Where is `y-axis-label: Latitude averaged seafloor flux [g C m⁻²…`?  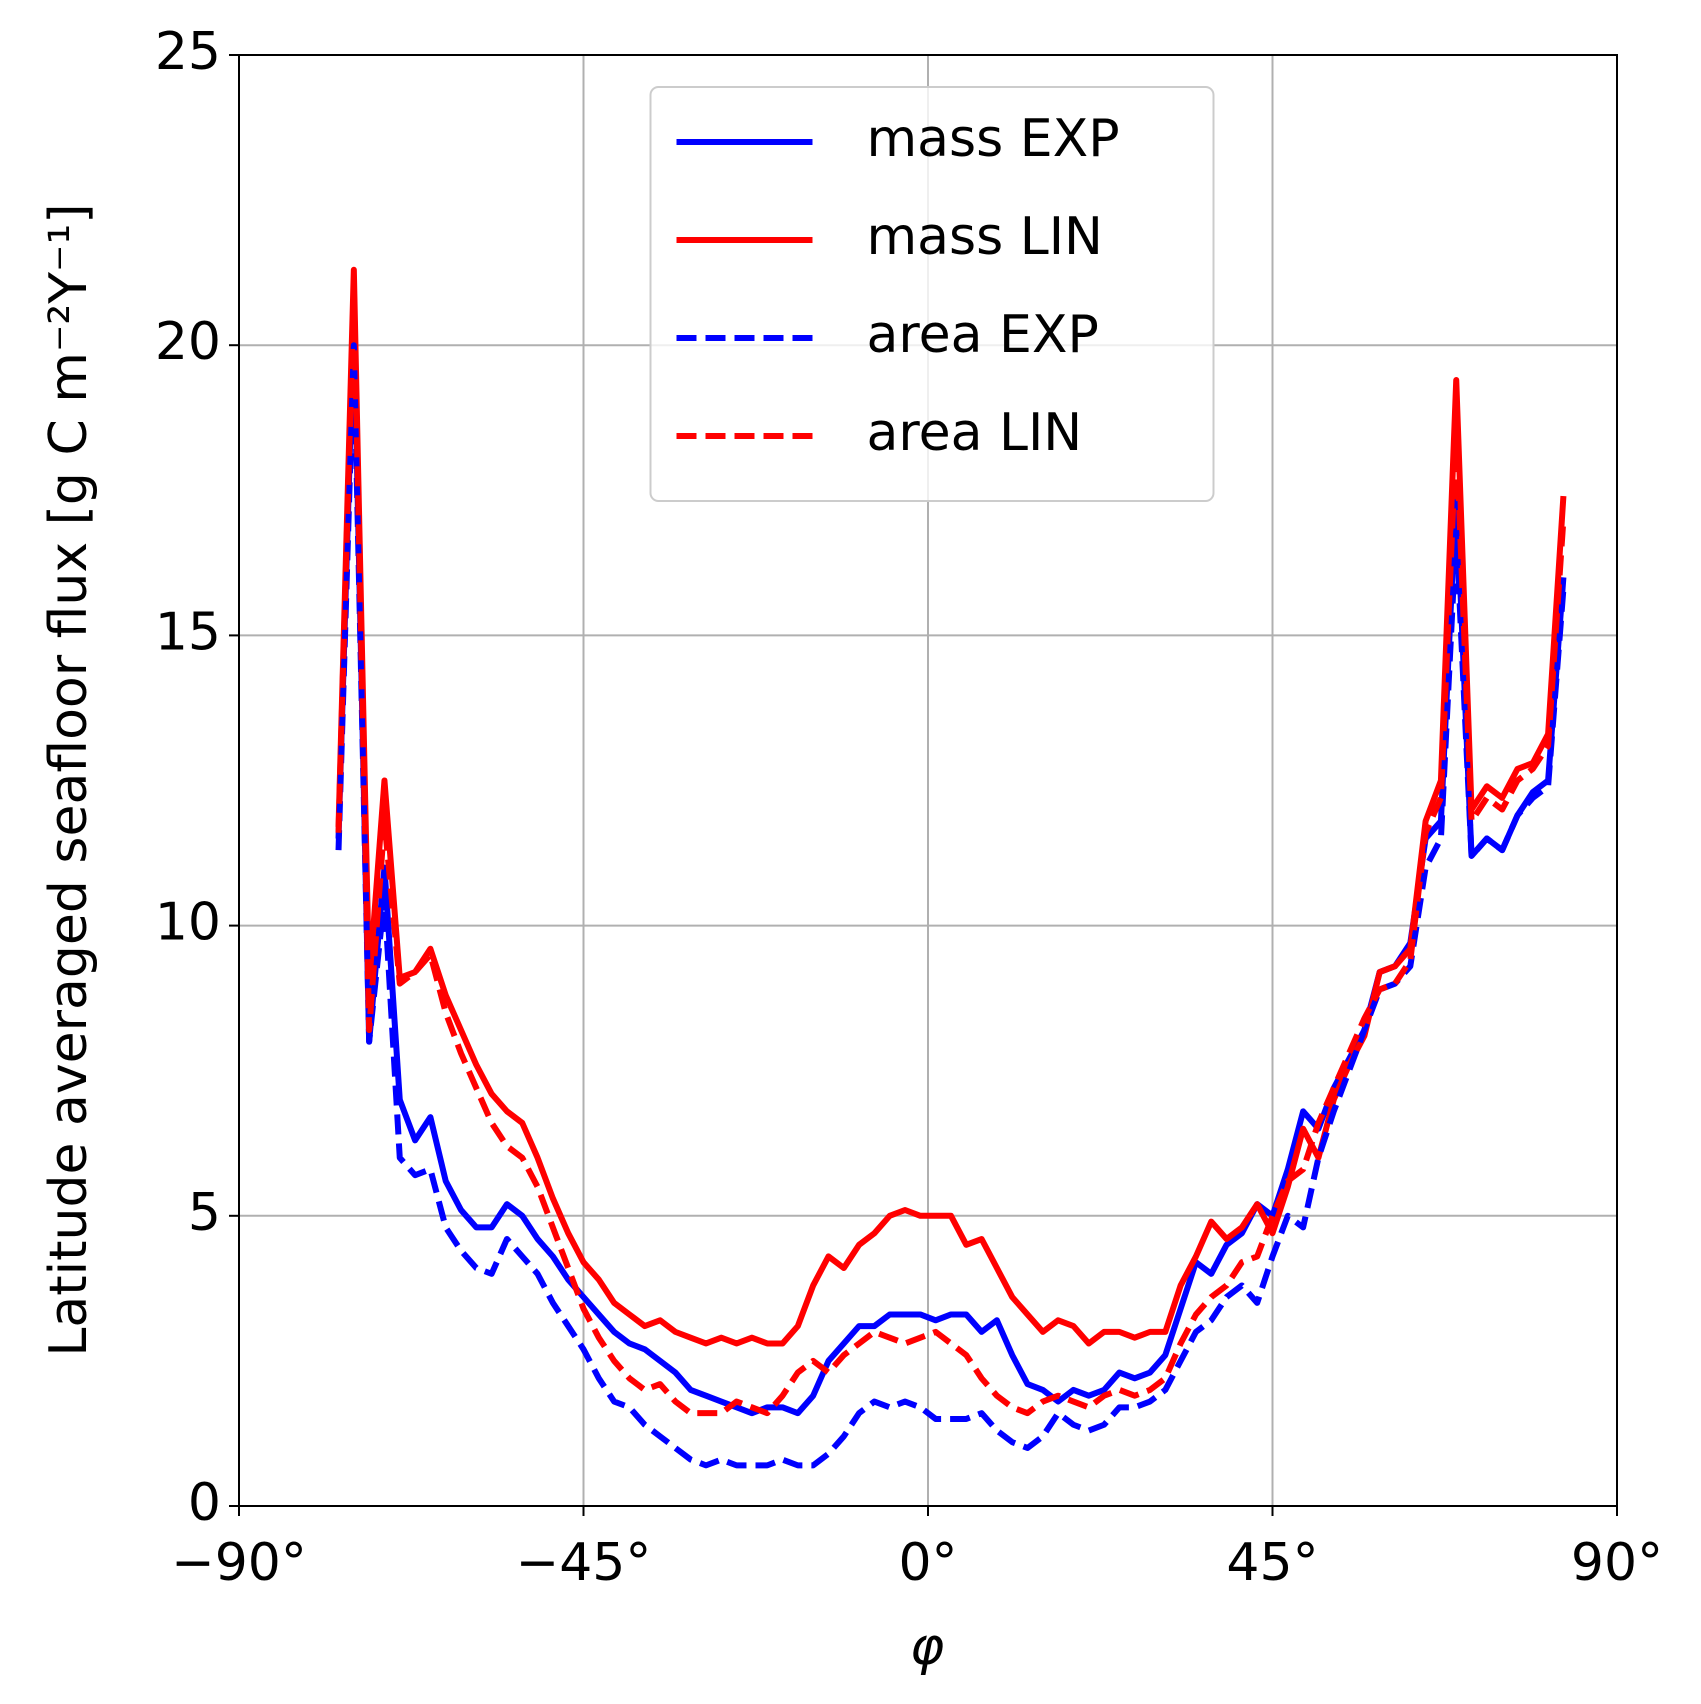
y-axis-label: Latitude averaged seafloor flux [g C m⁻²… is located at coordinates (69, 779).